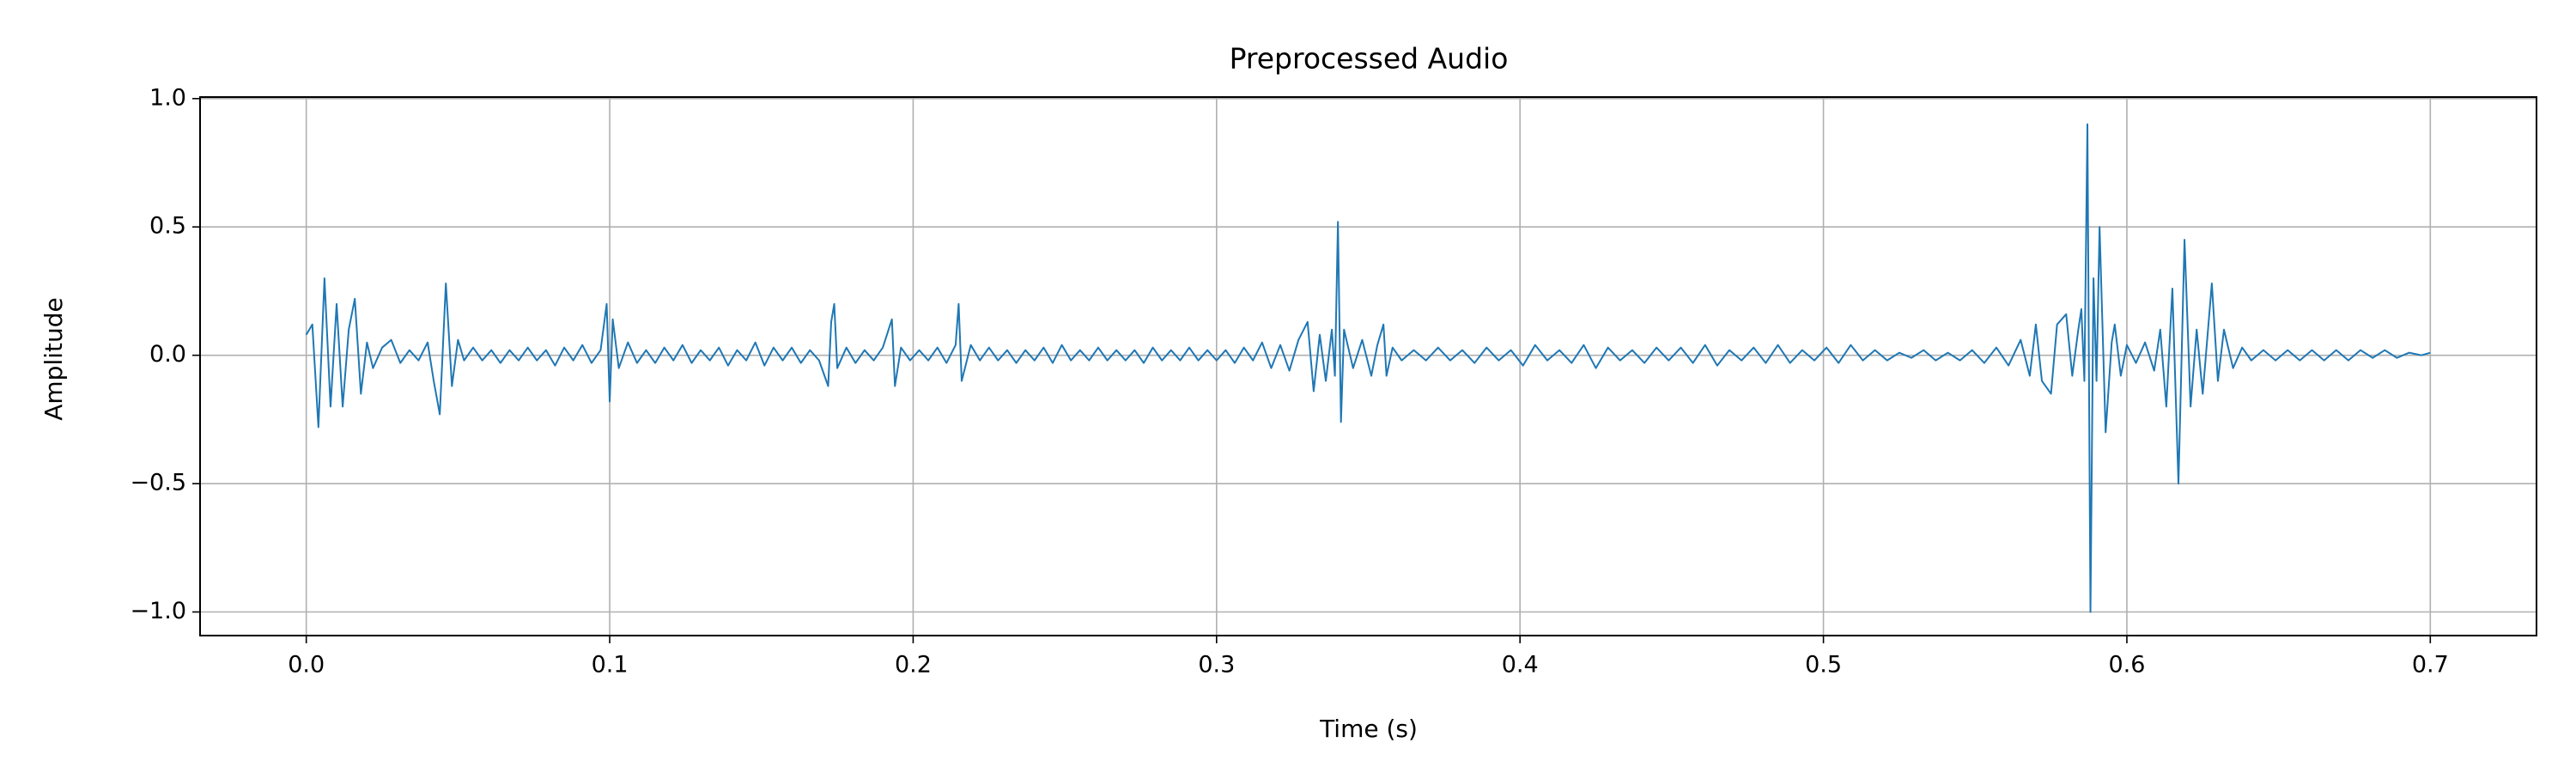 This screenshot has height=773, width=2576. I want to click on x-tick-label: 0.1, so click(610, 665).